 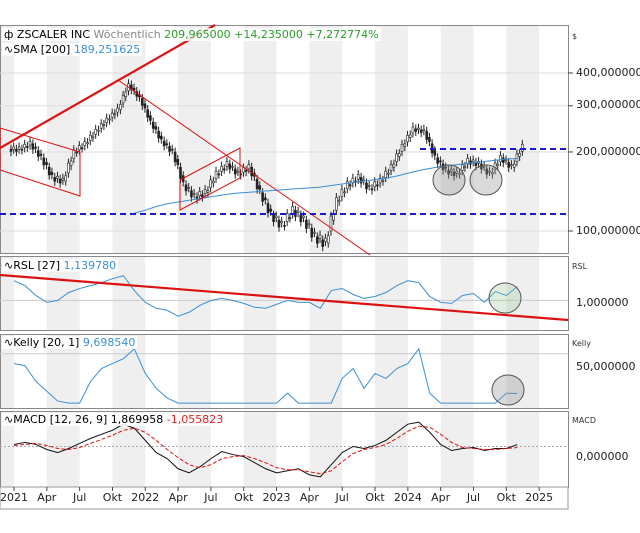 I want to click on trendline-up, so click(x=108, y=86).